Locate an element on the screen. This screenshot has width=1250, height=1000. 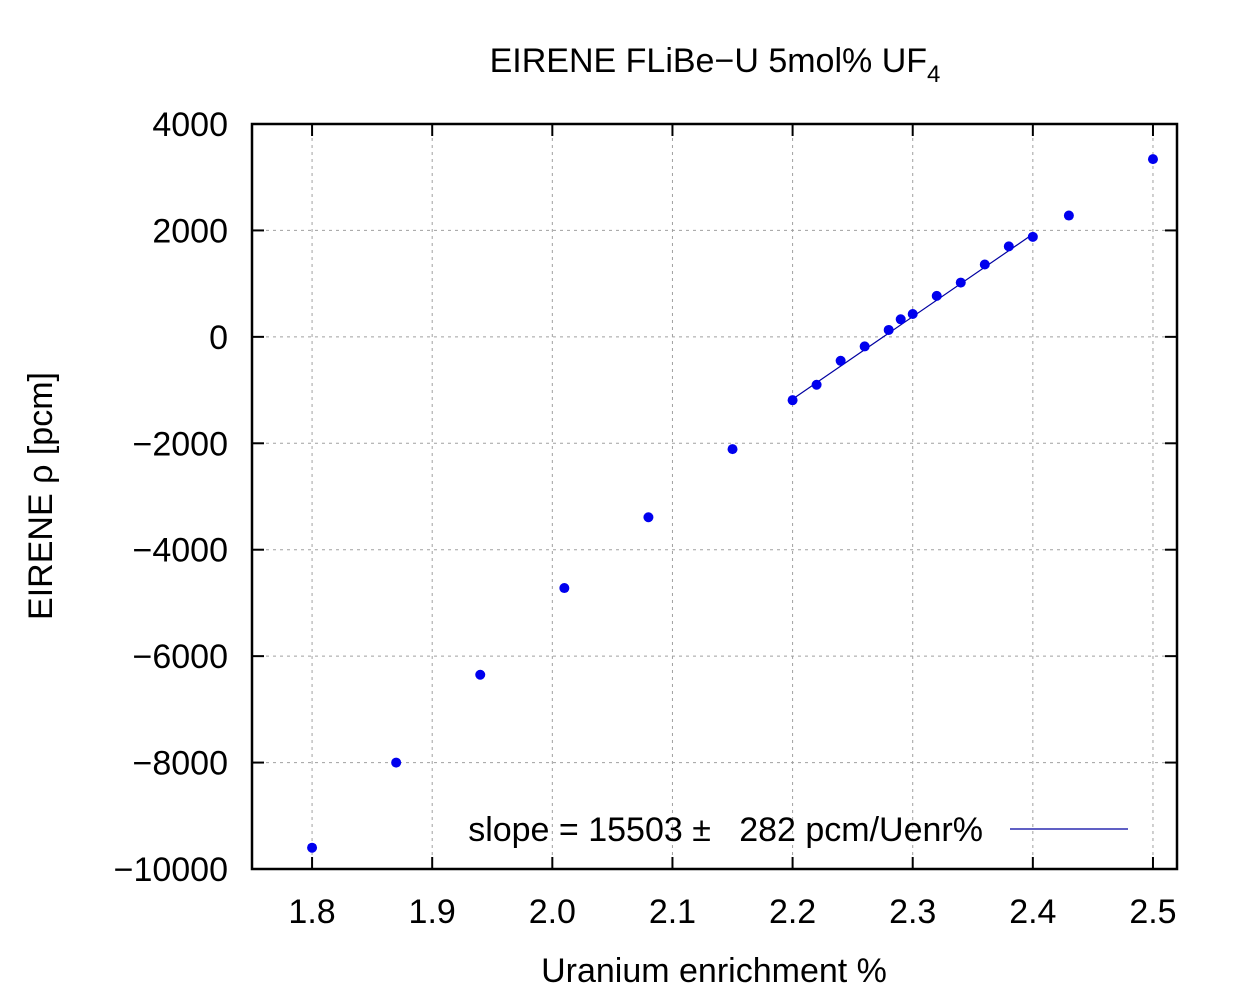
x-tick-label: 2.3 is located at coordinates (912, 912).